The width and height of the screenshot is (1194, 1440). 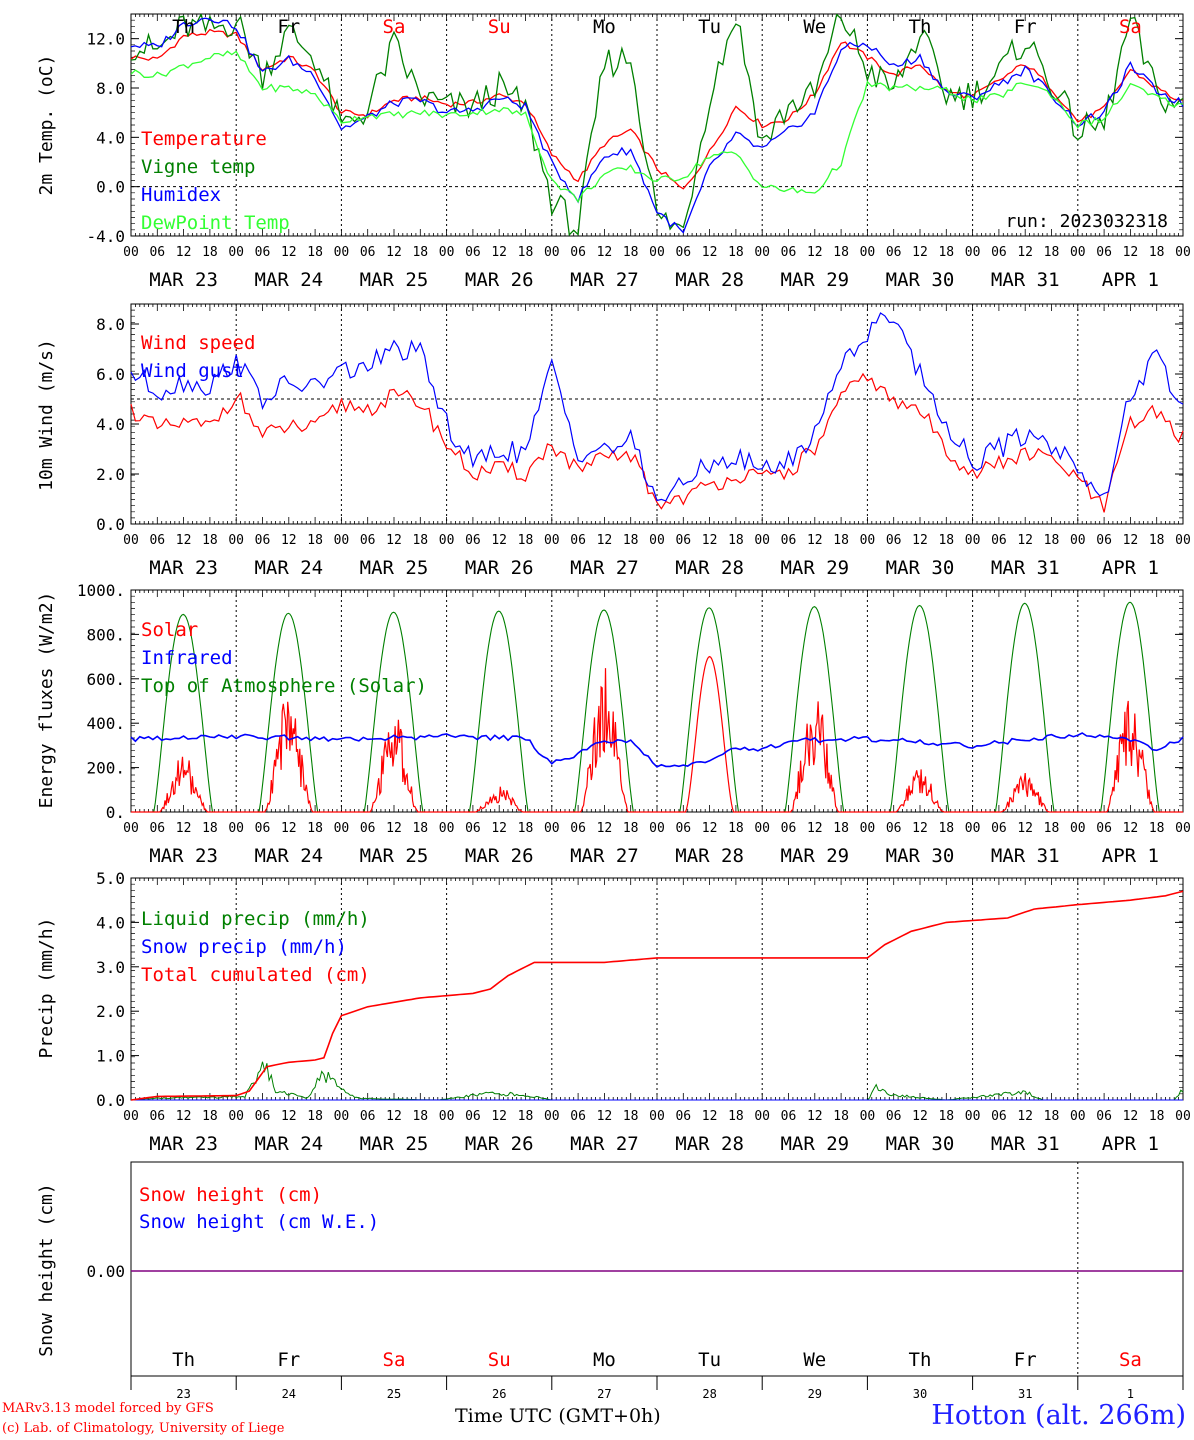 What do you see at coordinates (920, 1394) in the screenshot?
I see `day-number-label: 30` at bounding box center [920, 1394].